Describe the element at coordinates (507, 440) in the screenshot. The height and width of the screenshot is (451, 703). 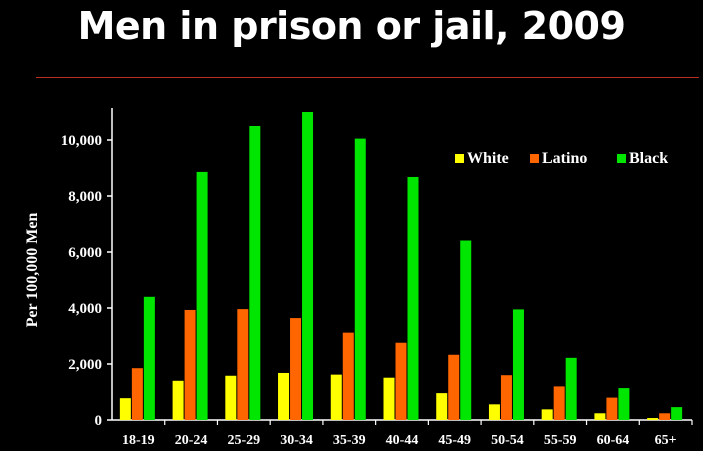
I see `x-tick-label: 50-54` at that location.